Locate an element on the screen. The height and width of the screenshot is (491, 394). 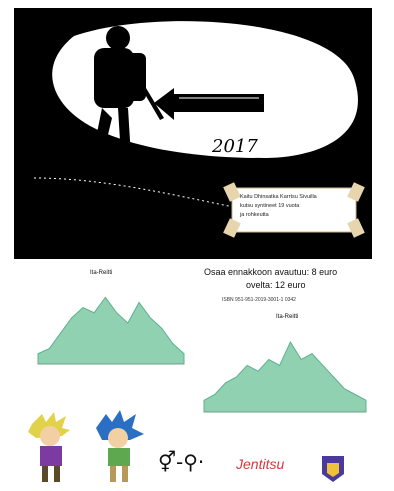
scroll-line-3: ja rohkeutta is located at coordinates (254, 215).